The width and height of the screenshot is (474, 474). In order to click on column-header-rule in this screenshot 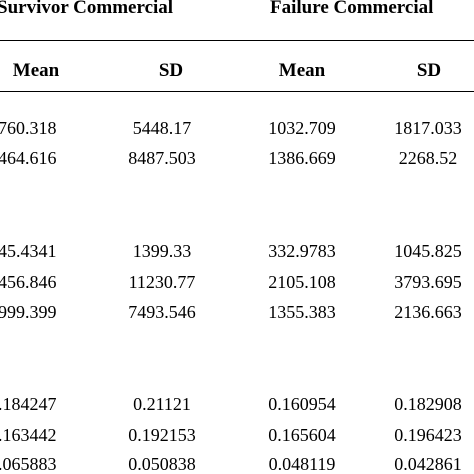, I will do `click(237, 91)`.